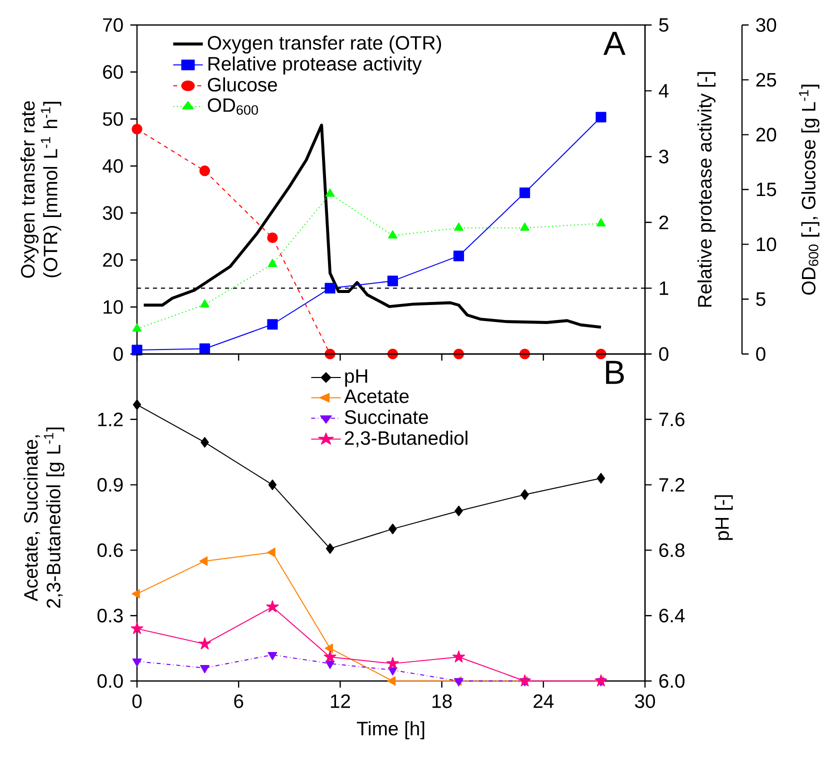  What do you see at coordinates (112, 119) in the screenshot?
I see `y-tick-label: 50` at bounding box center [112, 119].